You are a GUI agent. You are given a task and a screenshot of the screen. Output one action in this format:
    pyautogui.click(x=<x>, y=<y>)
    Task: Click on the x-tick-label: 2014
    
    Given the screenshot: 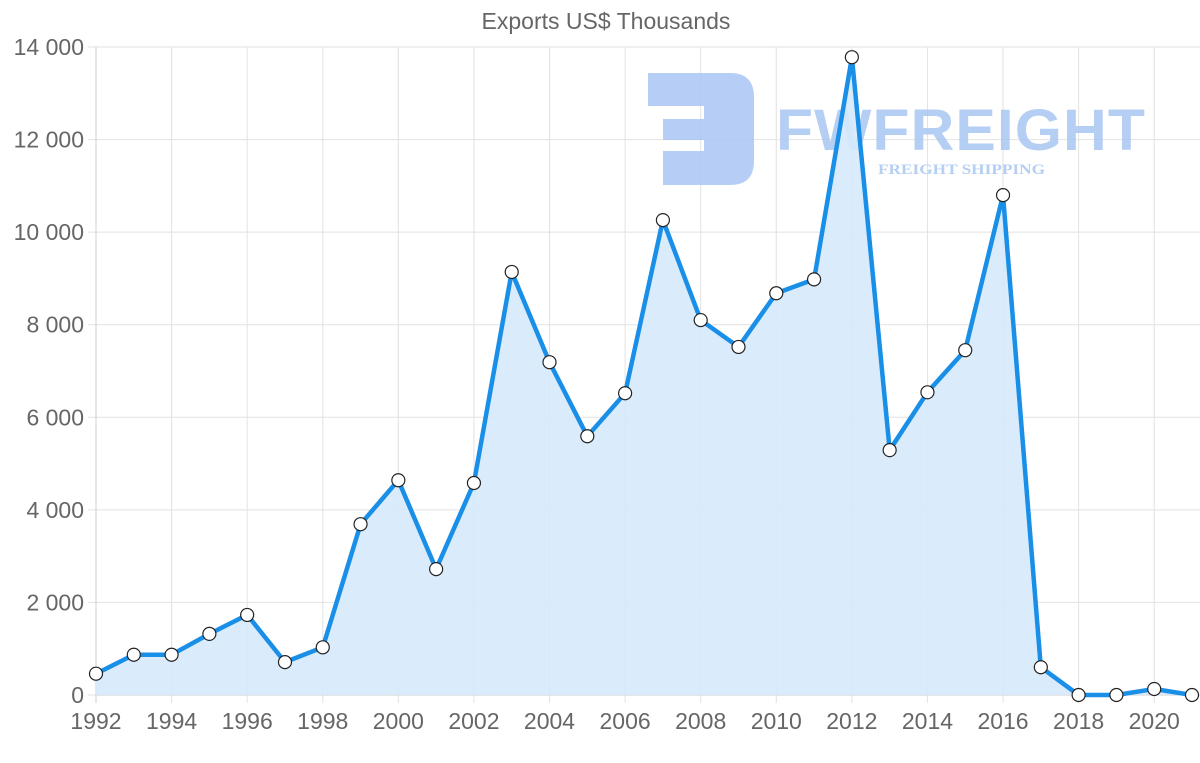 What is the action you would take?
    pyautogui.click(x=927, y=721)
    